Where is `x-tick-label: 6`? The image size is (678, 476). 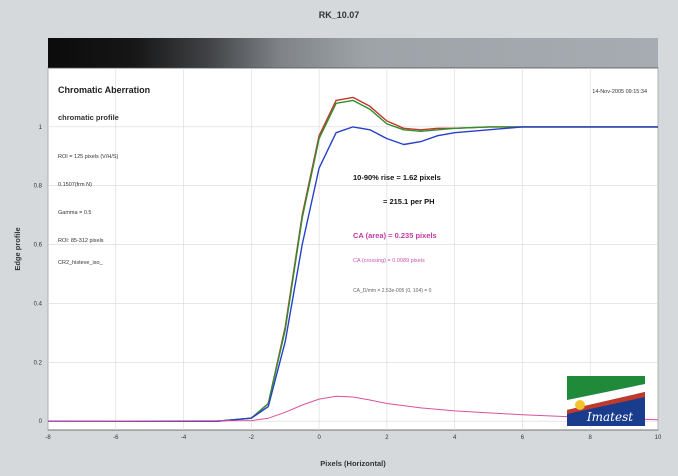
x-tick-label: 6 is located at coordinates (523, 438).